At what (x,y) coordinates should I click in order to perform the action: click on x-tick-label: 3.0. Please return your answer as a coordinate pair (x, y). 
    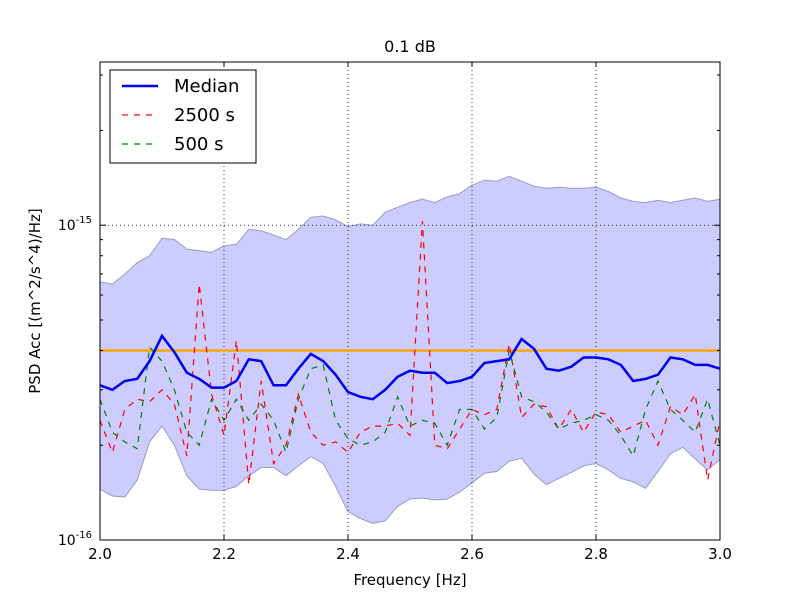
    Looking at the image, I should click on (720, 554).